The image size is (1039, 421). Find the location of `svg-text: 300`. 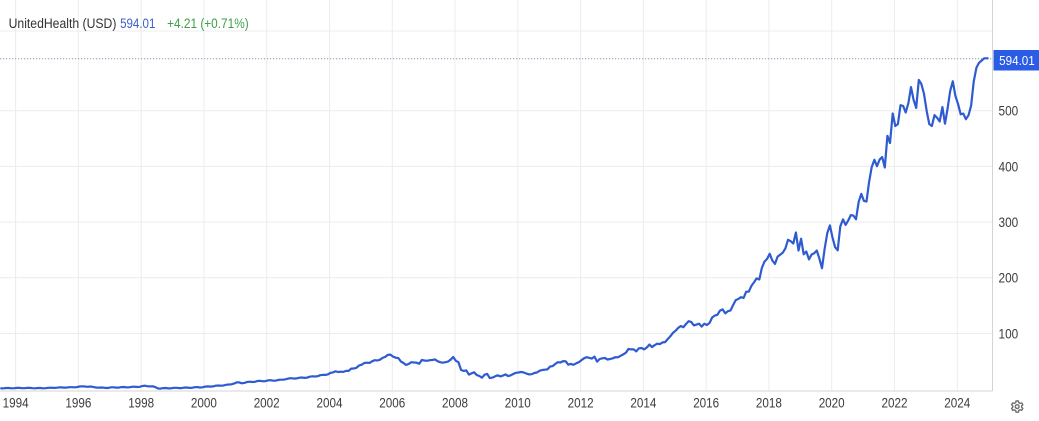

svg-text: 300 is located at coordinates (1009, 222).